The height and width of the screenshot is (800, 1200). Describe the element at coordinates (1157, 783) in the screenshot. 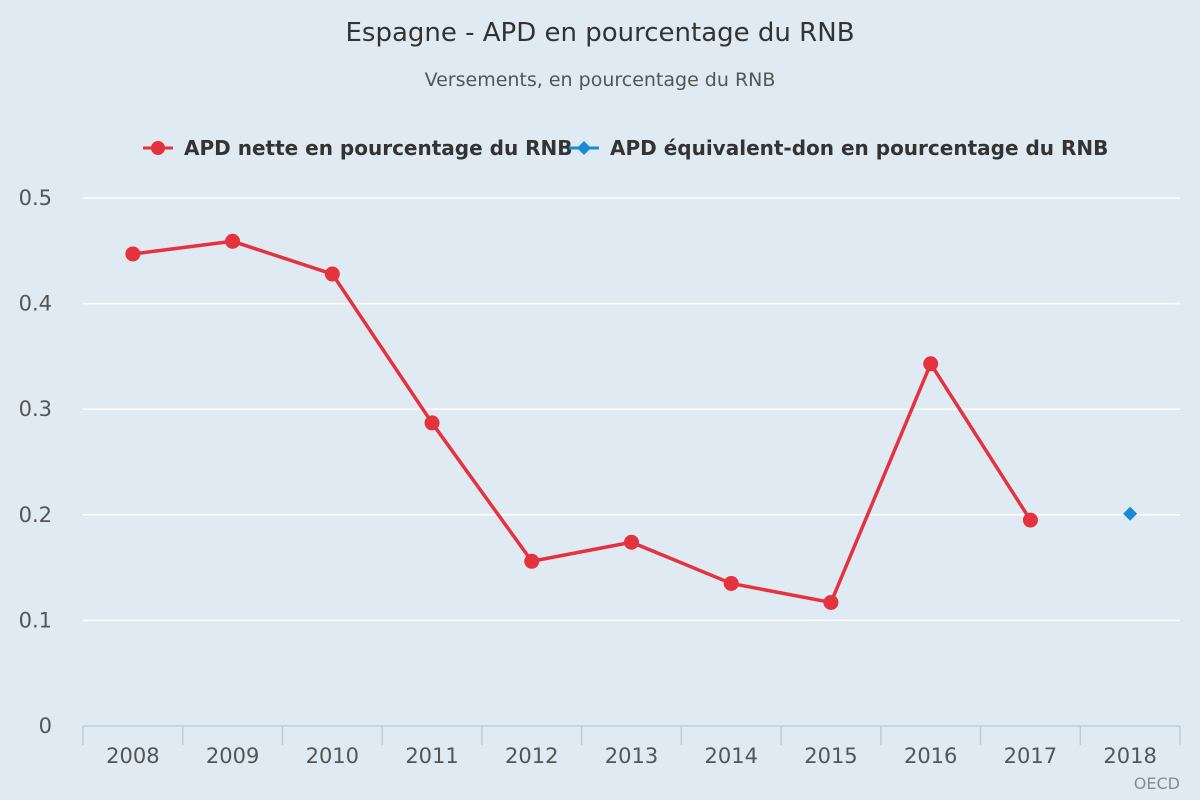

I see `credit-label: OECD` at that location.